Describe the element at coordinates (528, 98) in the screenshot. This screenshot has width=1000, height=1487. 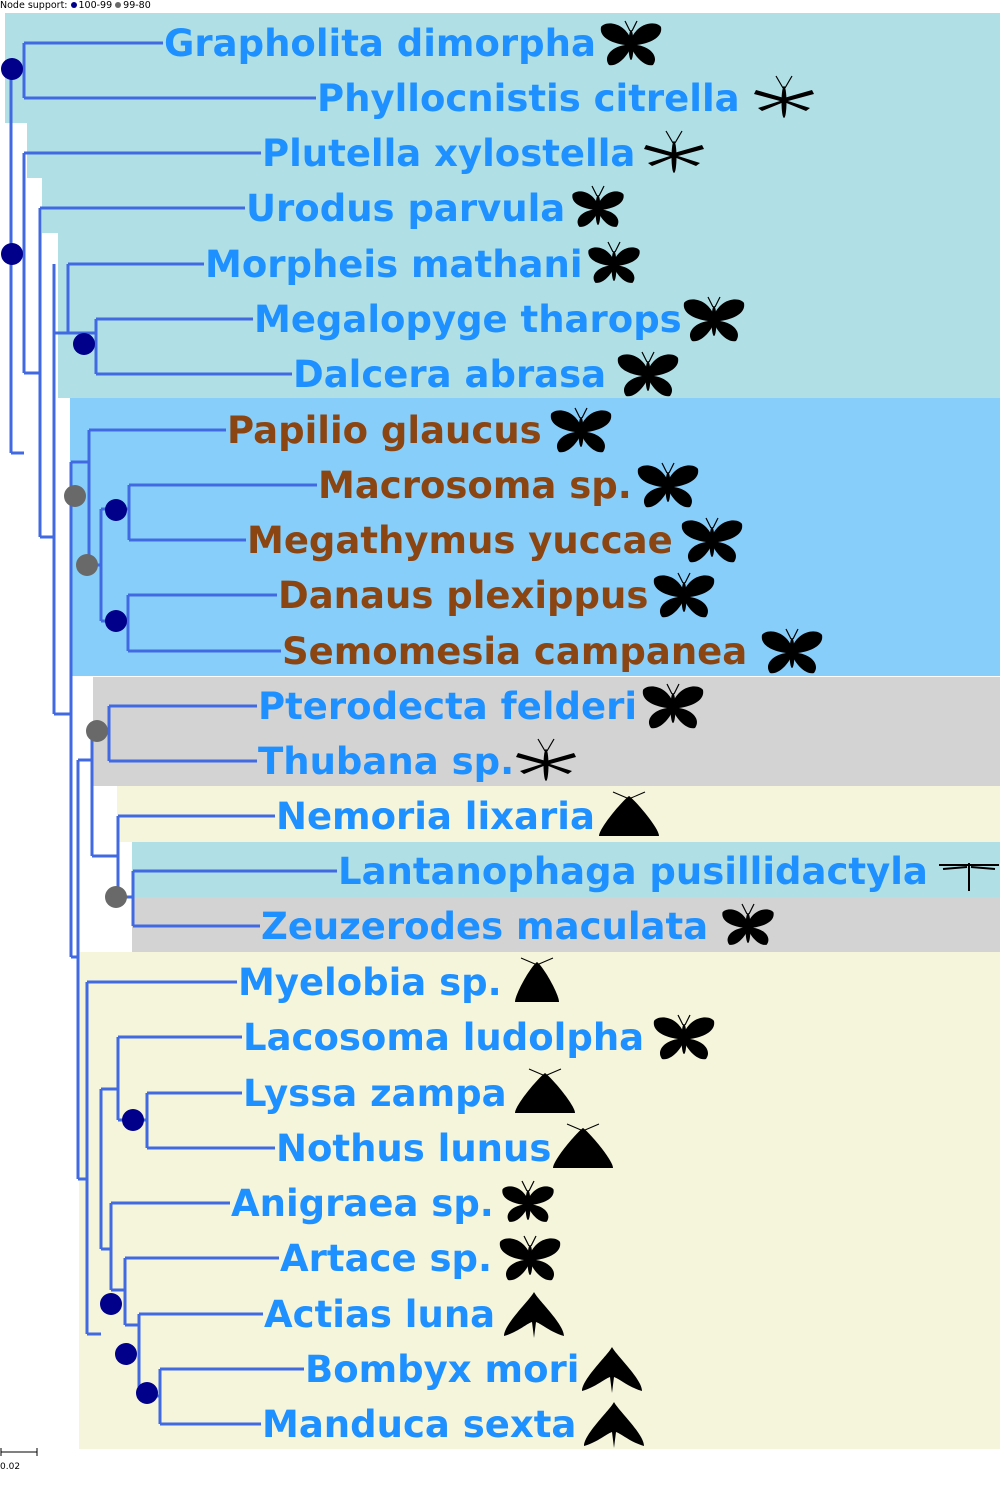
I see `taxon-label: Phyllocnistis citrella` at that location.